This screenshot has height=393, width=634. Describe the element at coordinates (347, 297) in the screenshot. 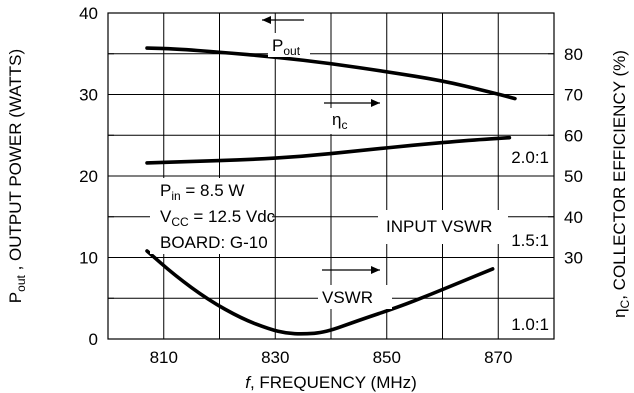

I see `vswr-series-label: VSWR` at that location.